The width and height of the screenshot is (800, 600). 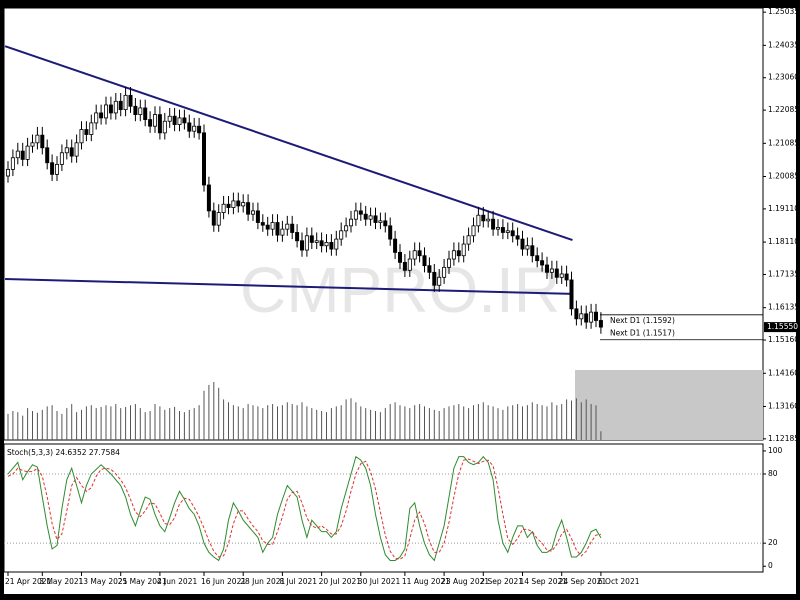 I want to click on trendline, so click(x=289, y=286).